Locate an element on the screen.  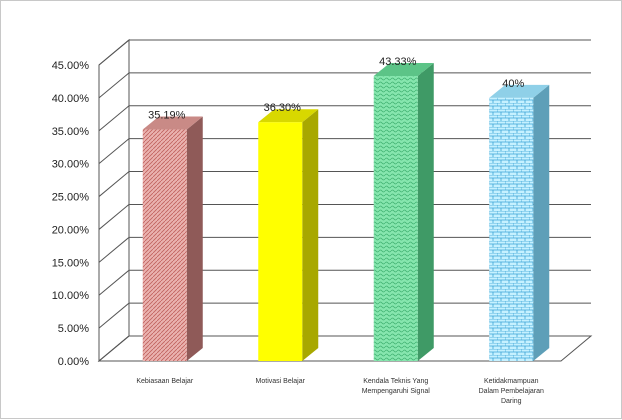
data-label: 36.30% is located at coordinates (283, 108).